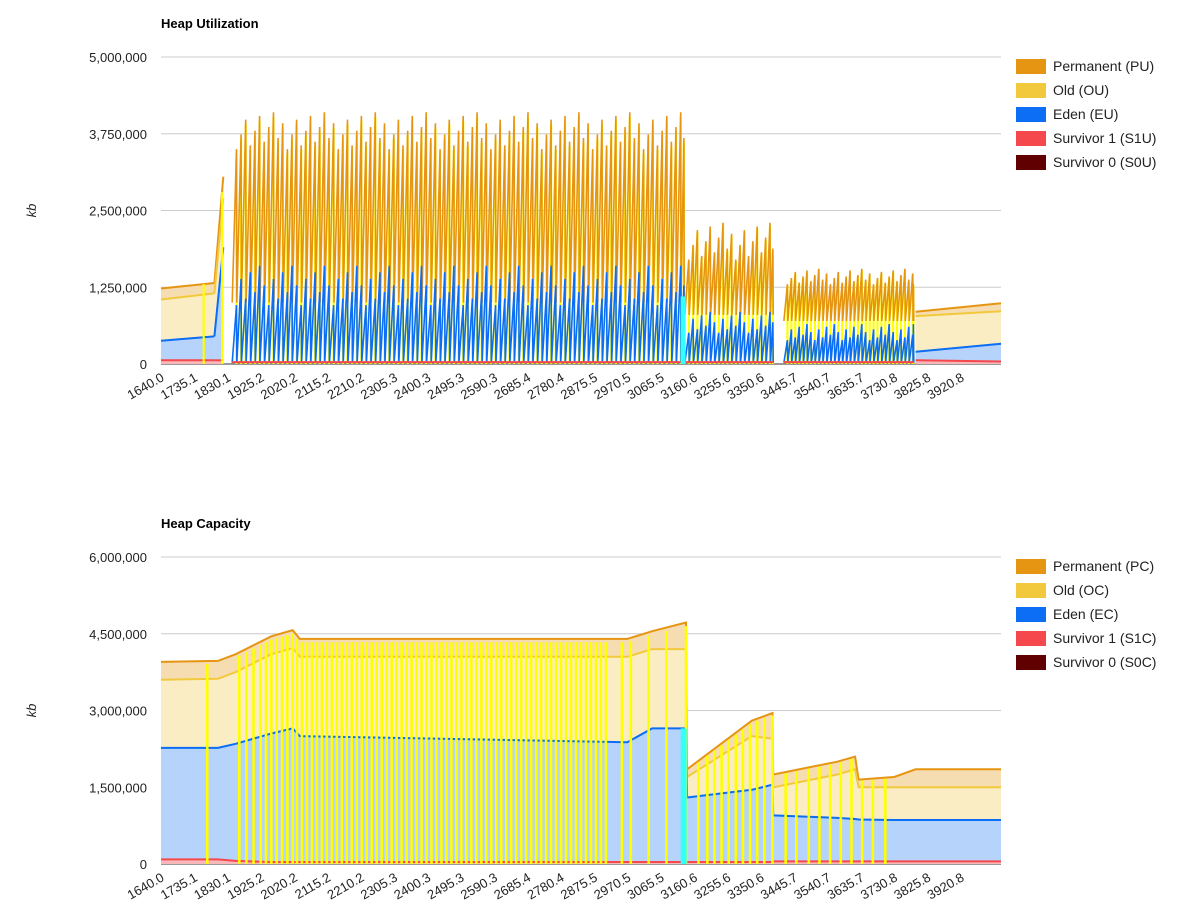  What do you see at coordinates (118, 287) in the screenshot?
I see `y-tick-label: 1,250,000` at bounding box center [118, 287].